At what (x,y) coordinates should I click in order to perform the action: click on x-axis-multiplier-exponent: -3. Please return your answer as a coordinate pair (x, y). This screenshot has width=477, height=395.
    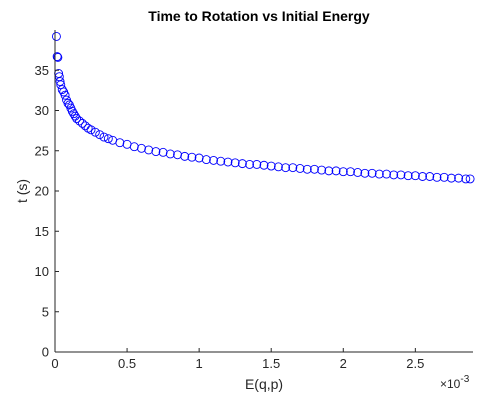
    Looking at the image, I should click on (464, 379).